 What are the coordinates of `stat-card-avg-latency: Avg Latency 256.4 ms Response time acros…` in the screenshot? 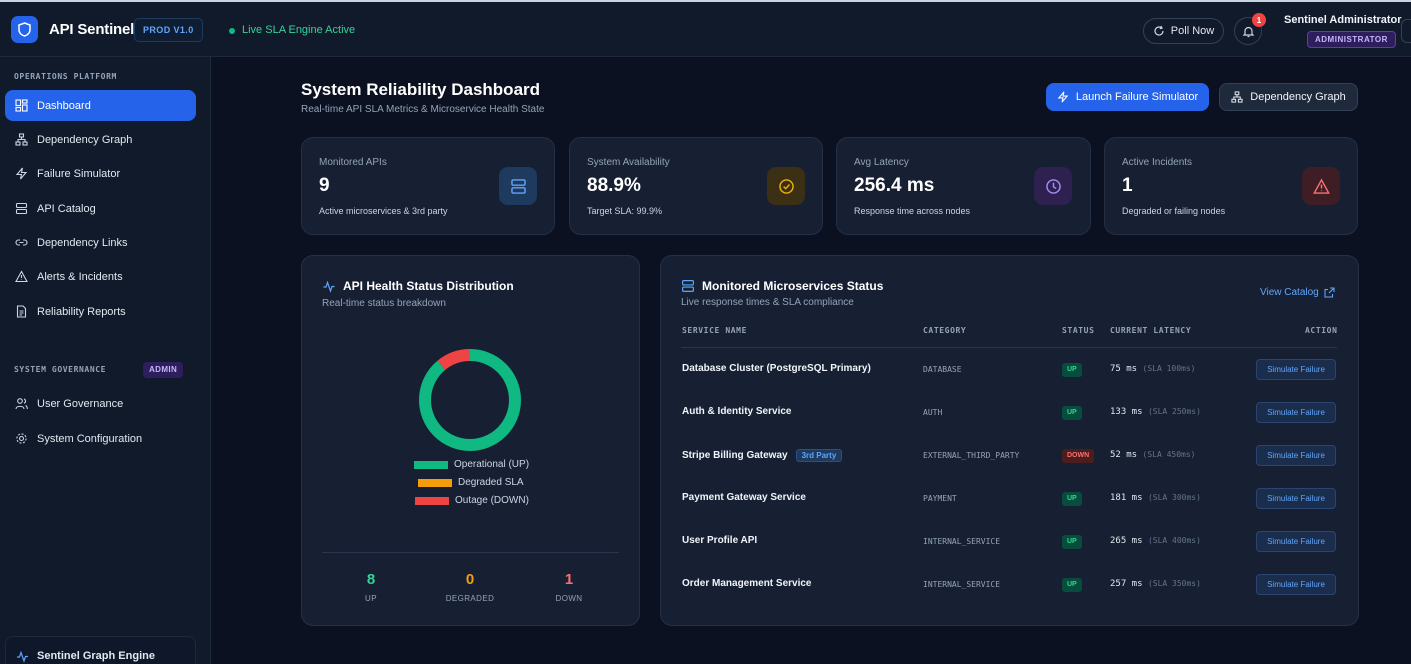 It's located at (963, 186).